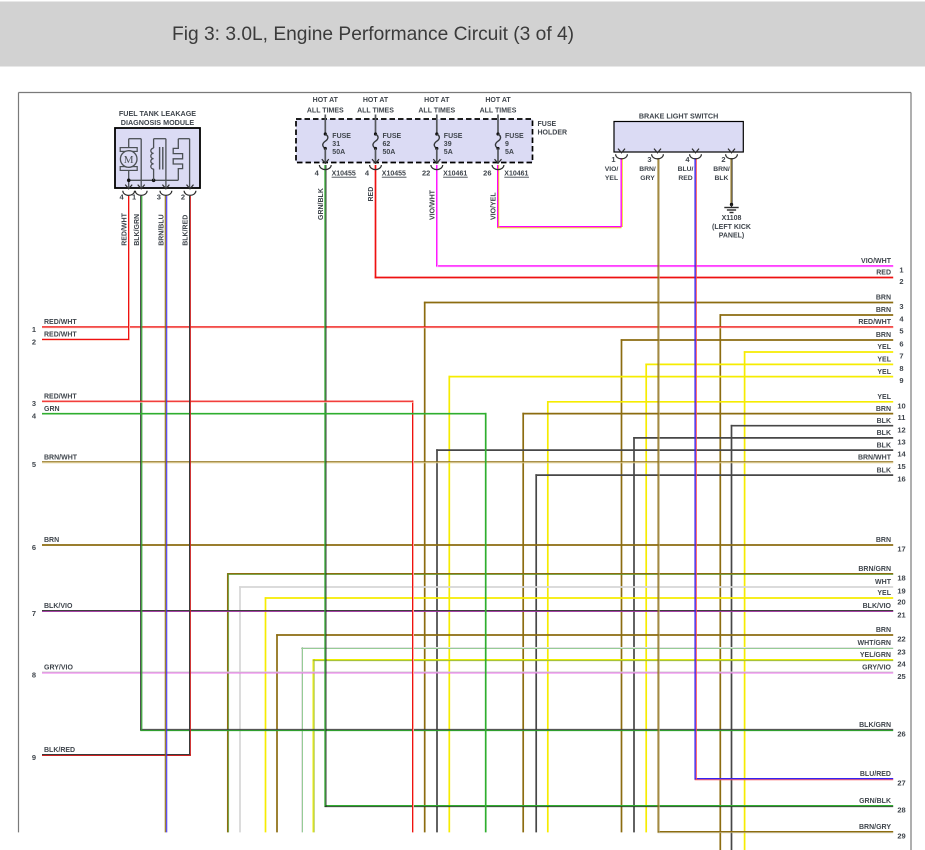 This screenshot has height=850, width=925. What do you see at coordinates (901, 429) in the screenshot?
I see `svg-text: 12` at bounding box center [901, 429].